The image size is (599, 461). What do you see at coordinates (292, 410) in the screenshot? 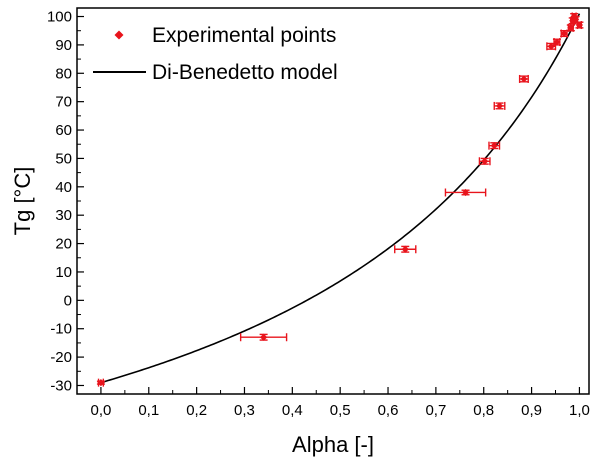
I see `x-tick-label: 0,4` at bounding box center [292, 410].